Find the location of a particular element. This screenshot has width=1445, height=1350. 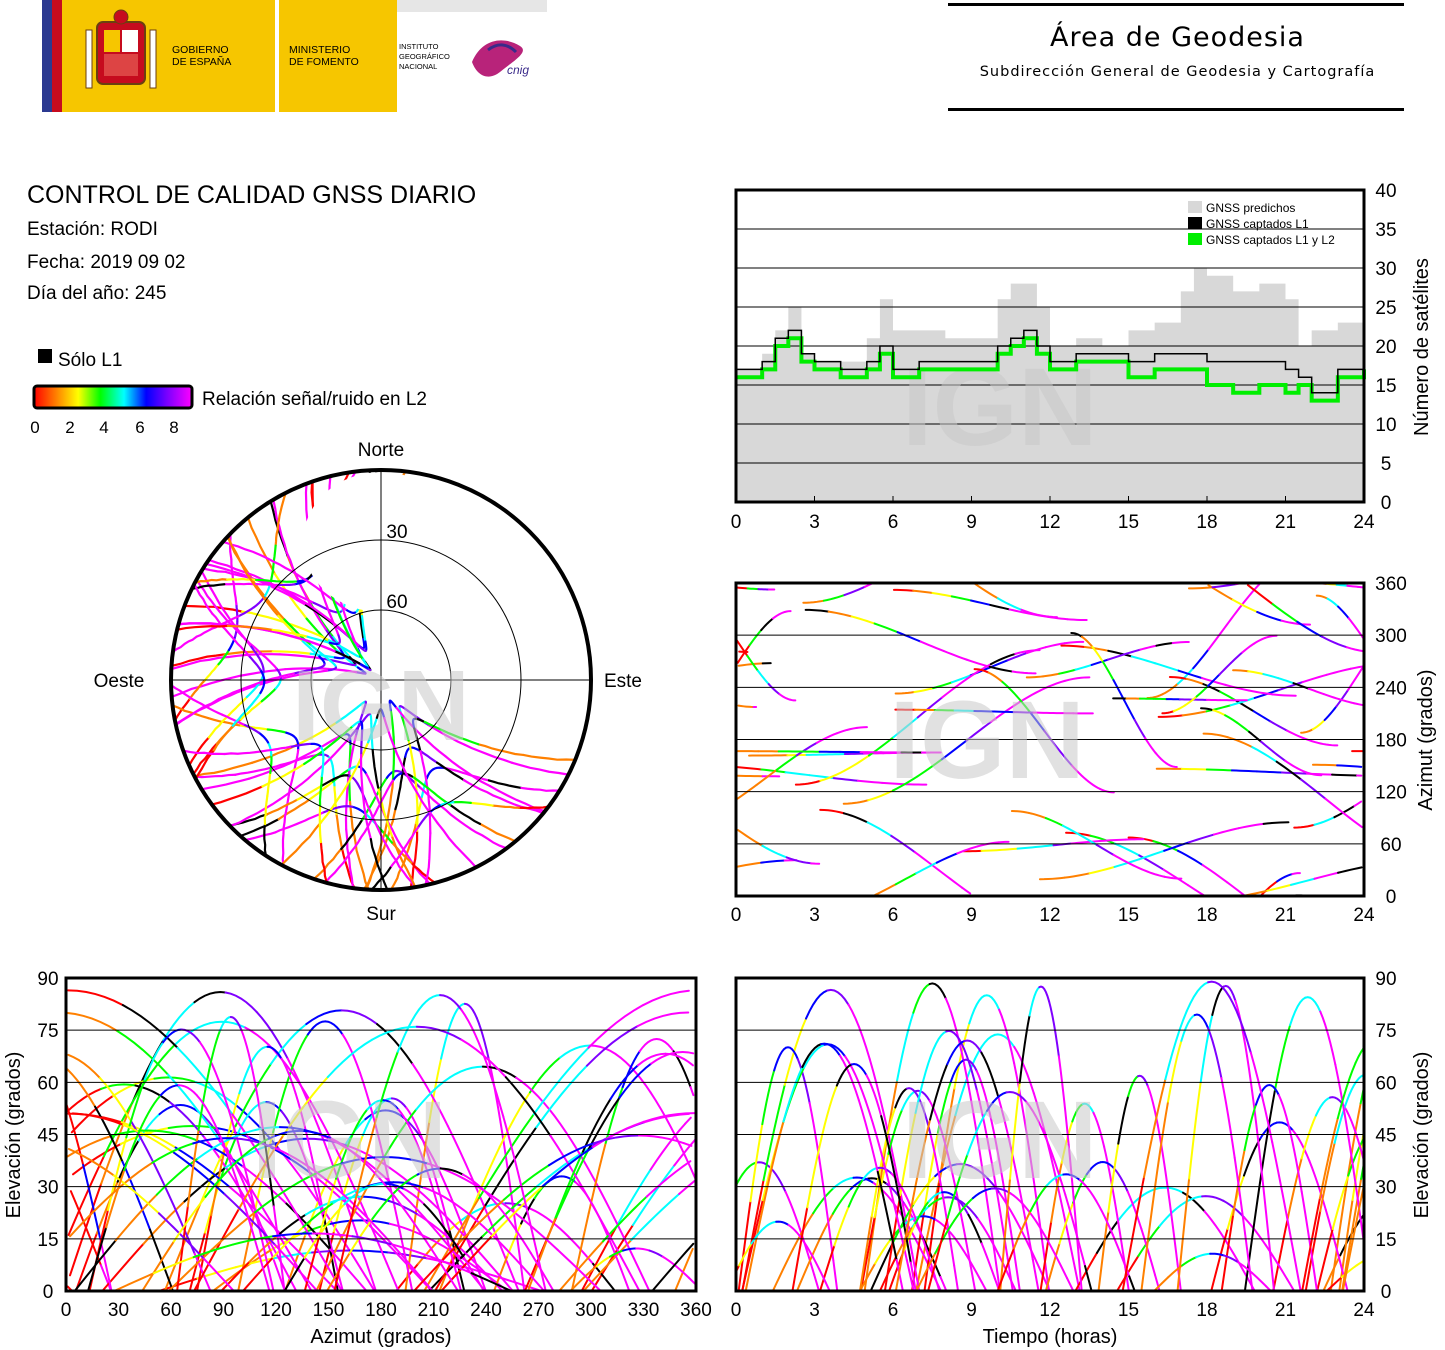

x-tick-label: 60 is located at coordinates (170, 1310).